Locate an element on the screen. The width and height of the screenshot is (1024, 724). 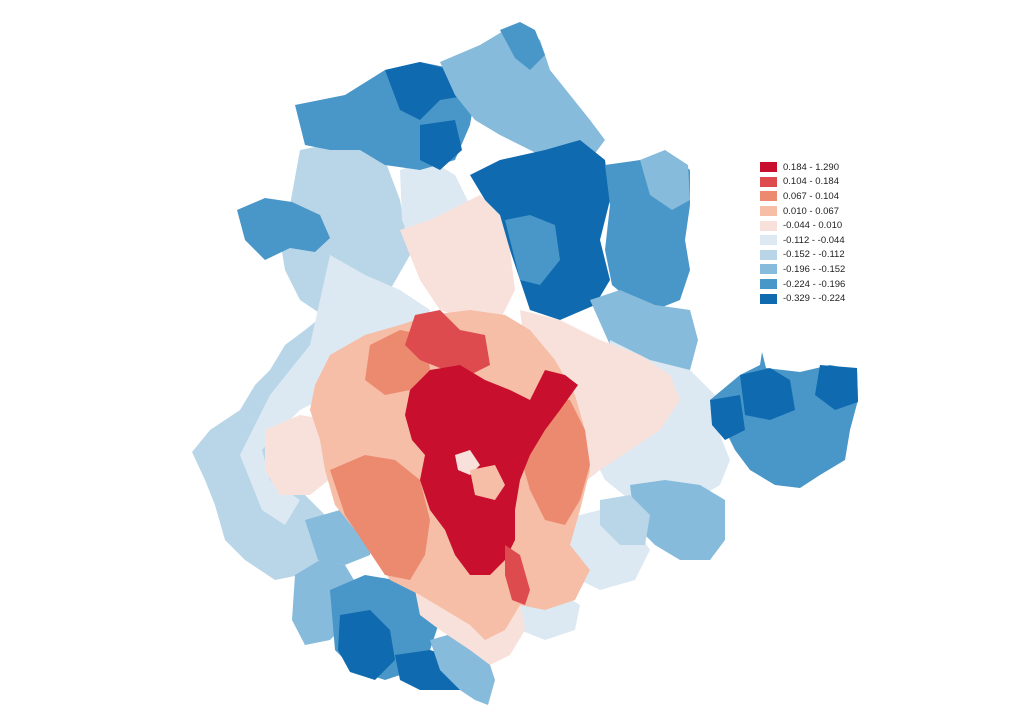
legend-label: -0.044 - 0.010 is located at coordinates (813, 226).